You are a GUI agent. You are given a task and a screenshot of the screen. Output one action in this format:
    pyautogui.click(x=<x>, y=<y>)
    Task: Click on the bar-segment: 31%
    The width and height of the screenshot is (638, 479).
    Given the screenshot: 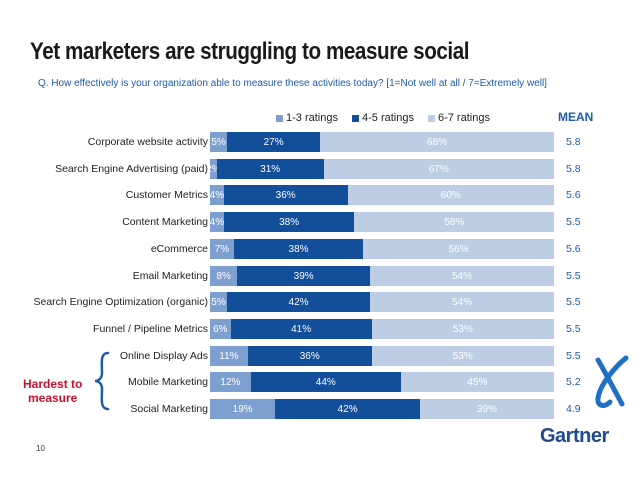 What is the action you would take?
    pyautogui.click(x=270, y=169)
    